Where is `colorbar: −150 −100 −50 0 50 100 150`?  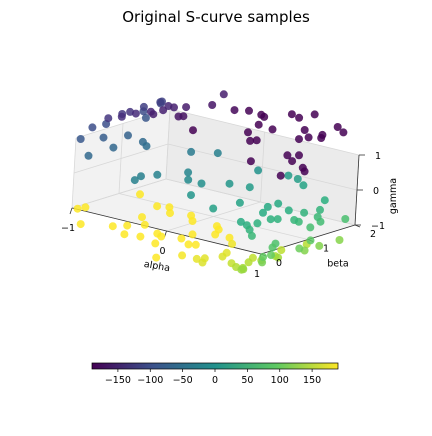 colorbar: −150 −100 −50 0 50 100 150 is located at coordinates (215, 374).